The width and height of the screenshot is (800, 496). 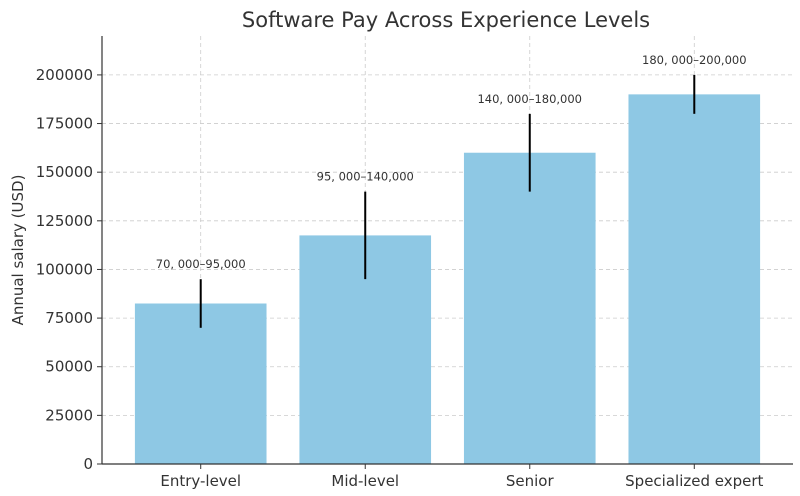 What do you see at coordinates (530, 481) in the screenshot?
I see `x-tick-label: Senior` at bounding box center [530, 481].